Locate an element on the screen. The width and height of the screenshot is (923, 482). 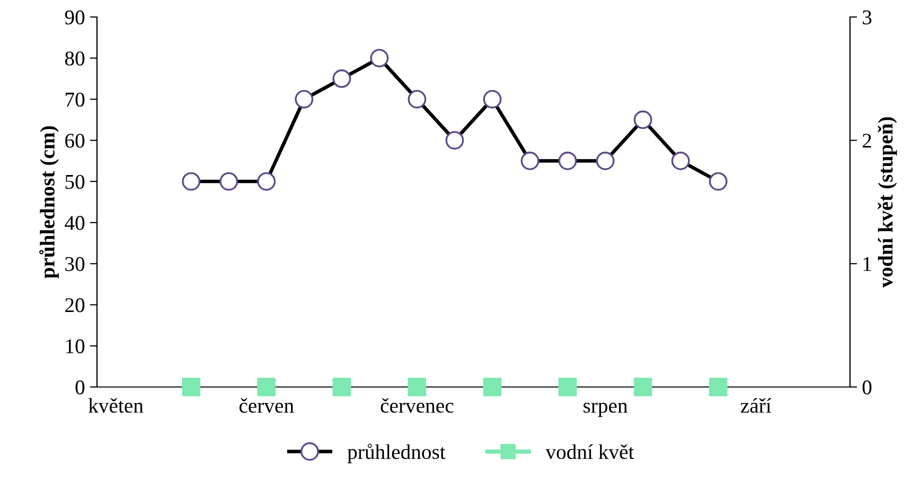
y-tick-label: 0 is located at coordinates (80, 387).